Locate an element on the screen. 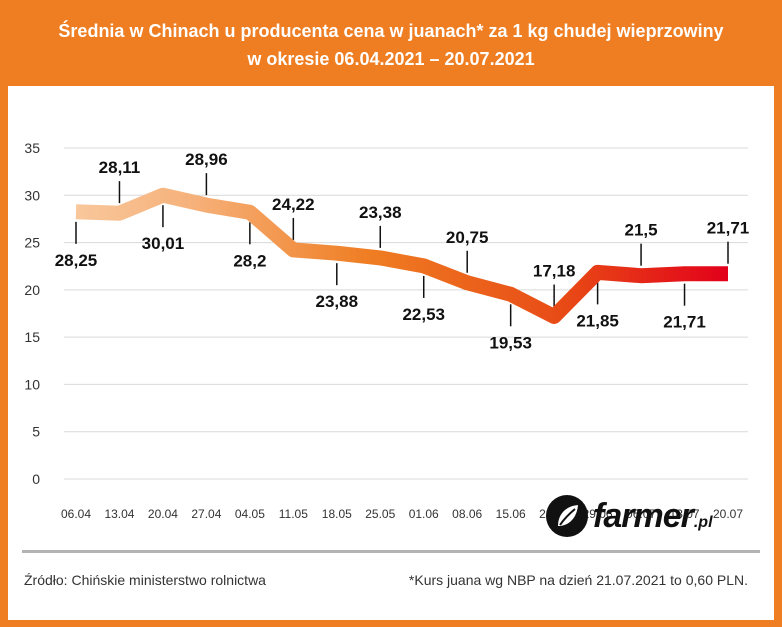 The height and width of the screenshot is (627, 782). x-tick-label: 06.04 is located at coordinates (76, 514).